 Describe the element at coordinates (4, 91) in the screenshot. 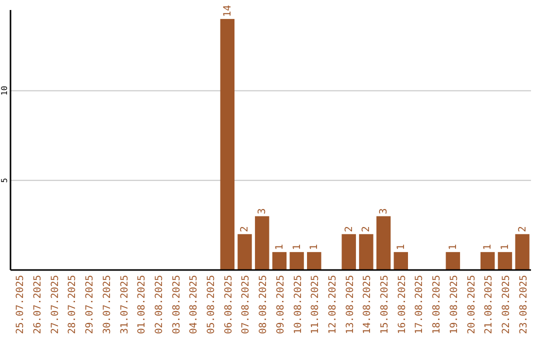

I see `y-tick-label: 10` at that location.